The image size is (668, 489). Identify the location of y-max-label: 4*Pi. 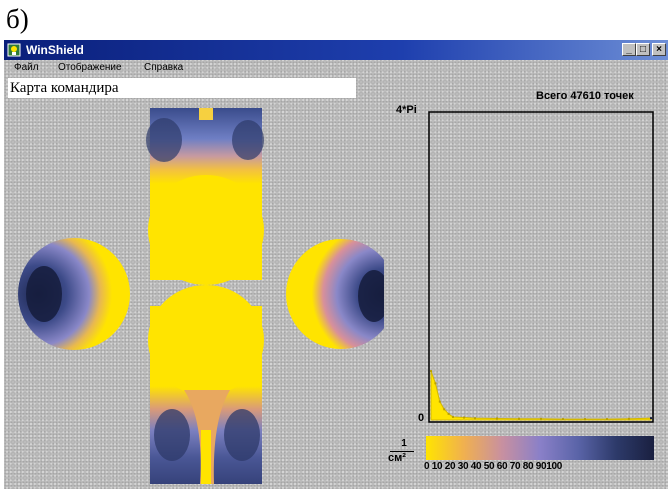
(406, 110).